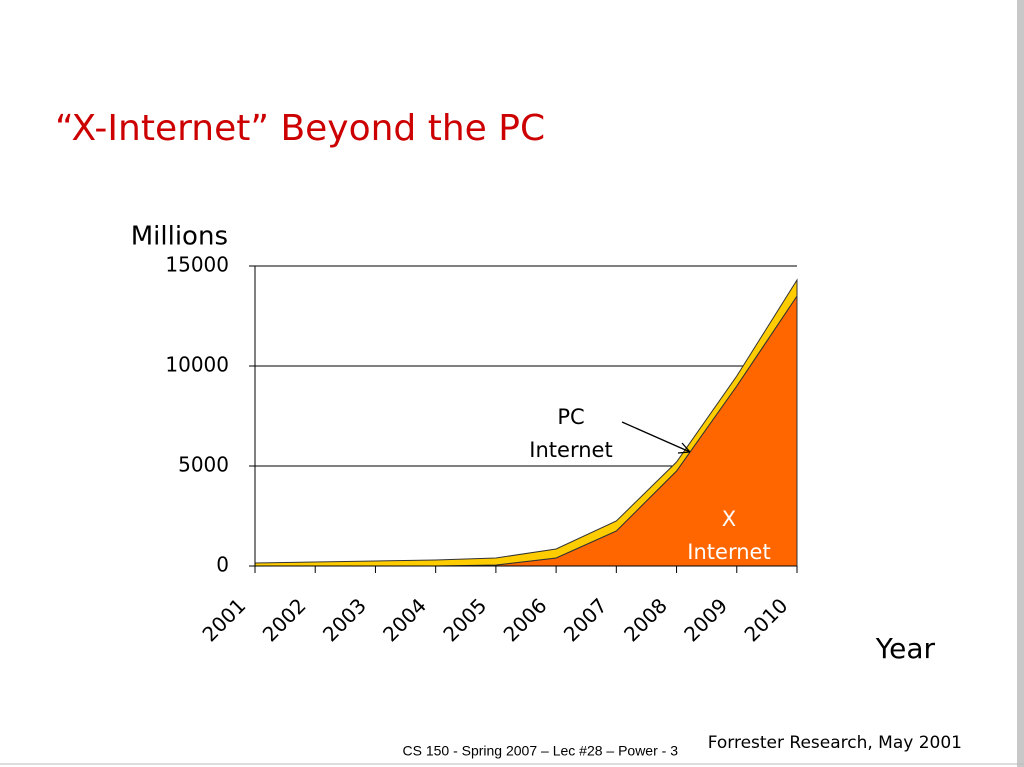 This screenshot has height=767, width=1024. What do you see at coordinates (464, 619) in the screenshot?
I see `x-tick-label: 2005` at bounding box center [464, 619].